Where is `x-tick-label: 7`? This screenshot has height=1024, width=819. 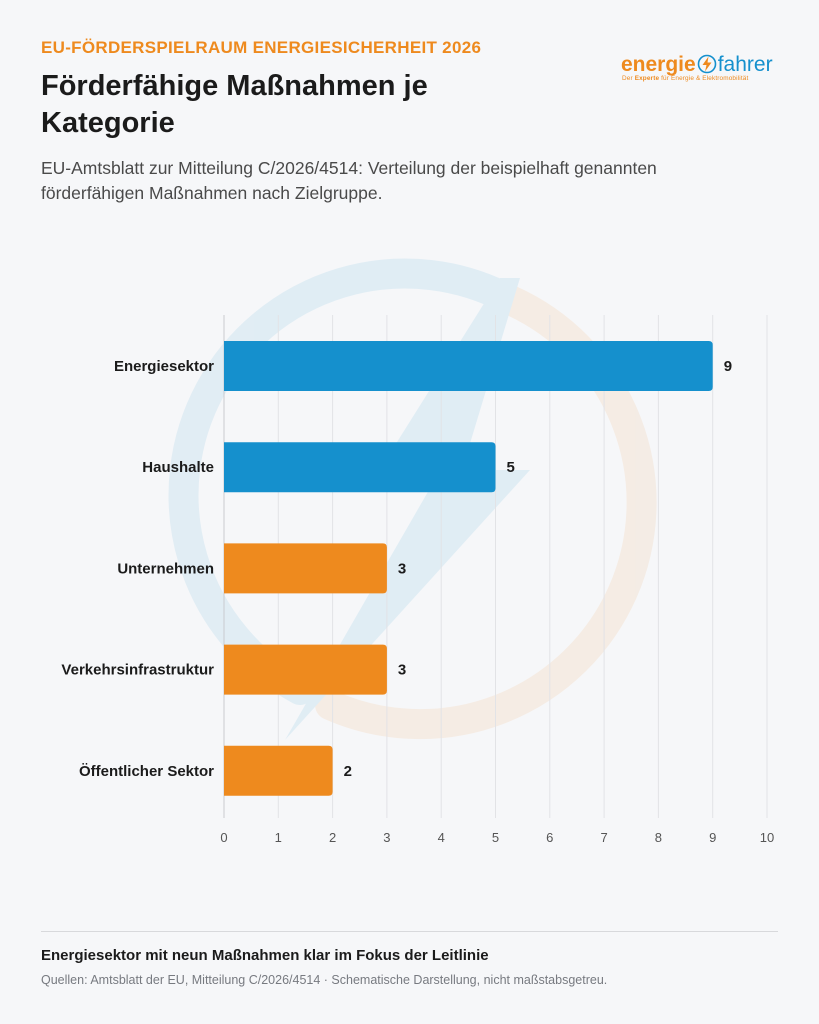
x-tick-label: 7 is located at coordinates (603, 837).